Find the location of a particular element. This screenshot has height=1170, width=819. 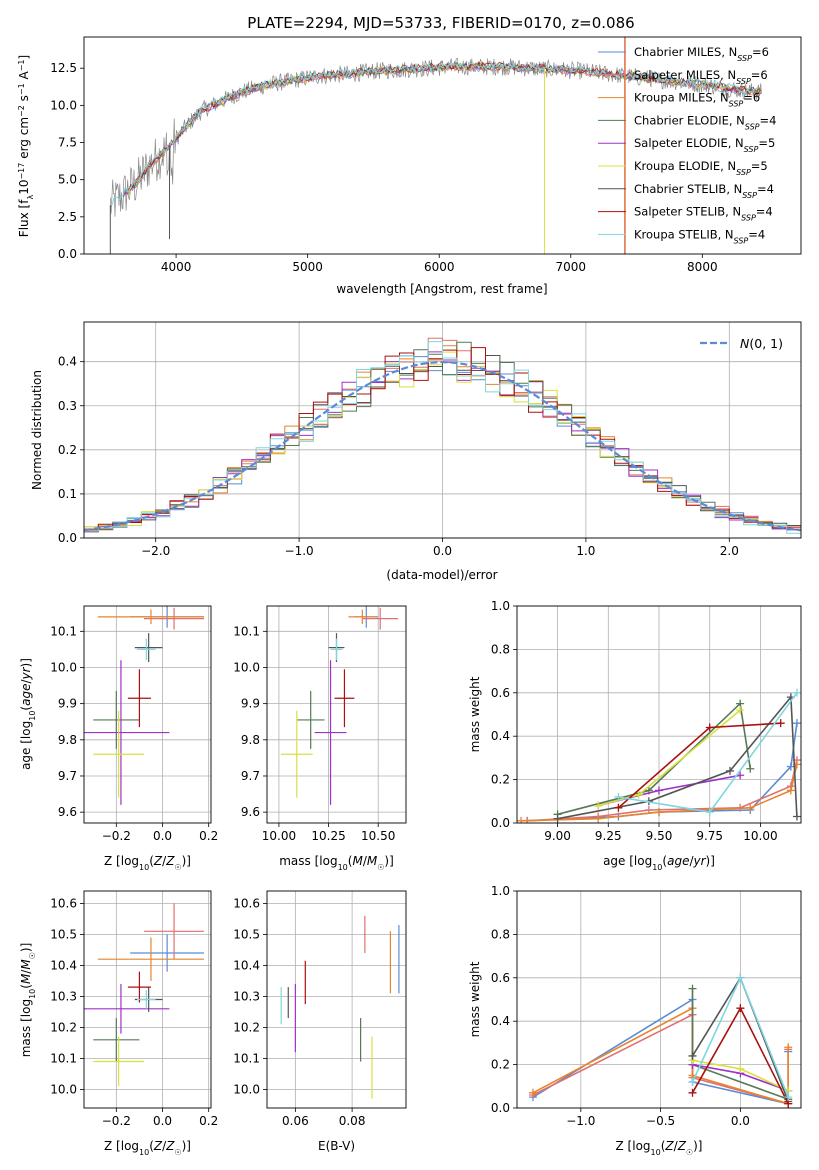

x-tick-label: −1.0 is located at coordinates (299, 551).